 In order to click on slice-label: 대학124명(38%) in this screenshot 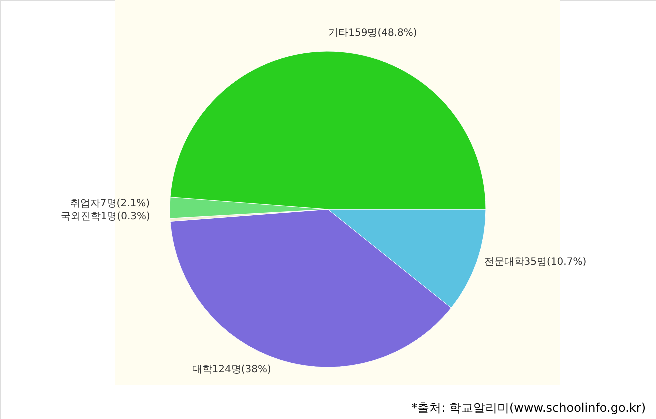, I will do `click(232, 370)`.